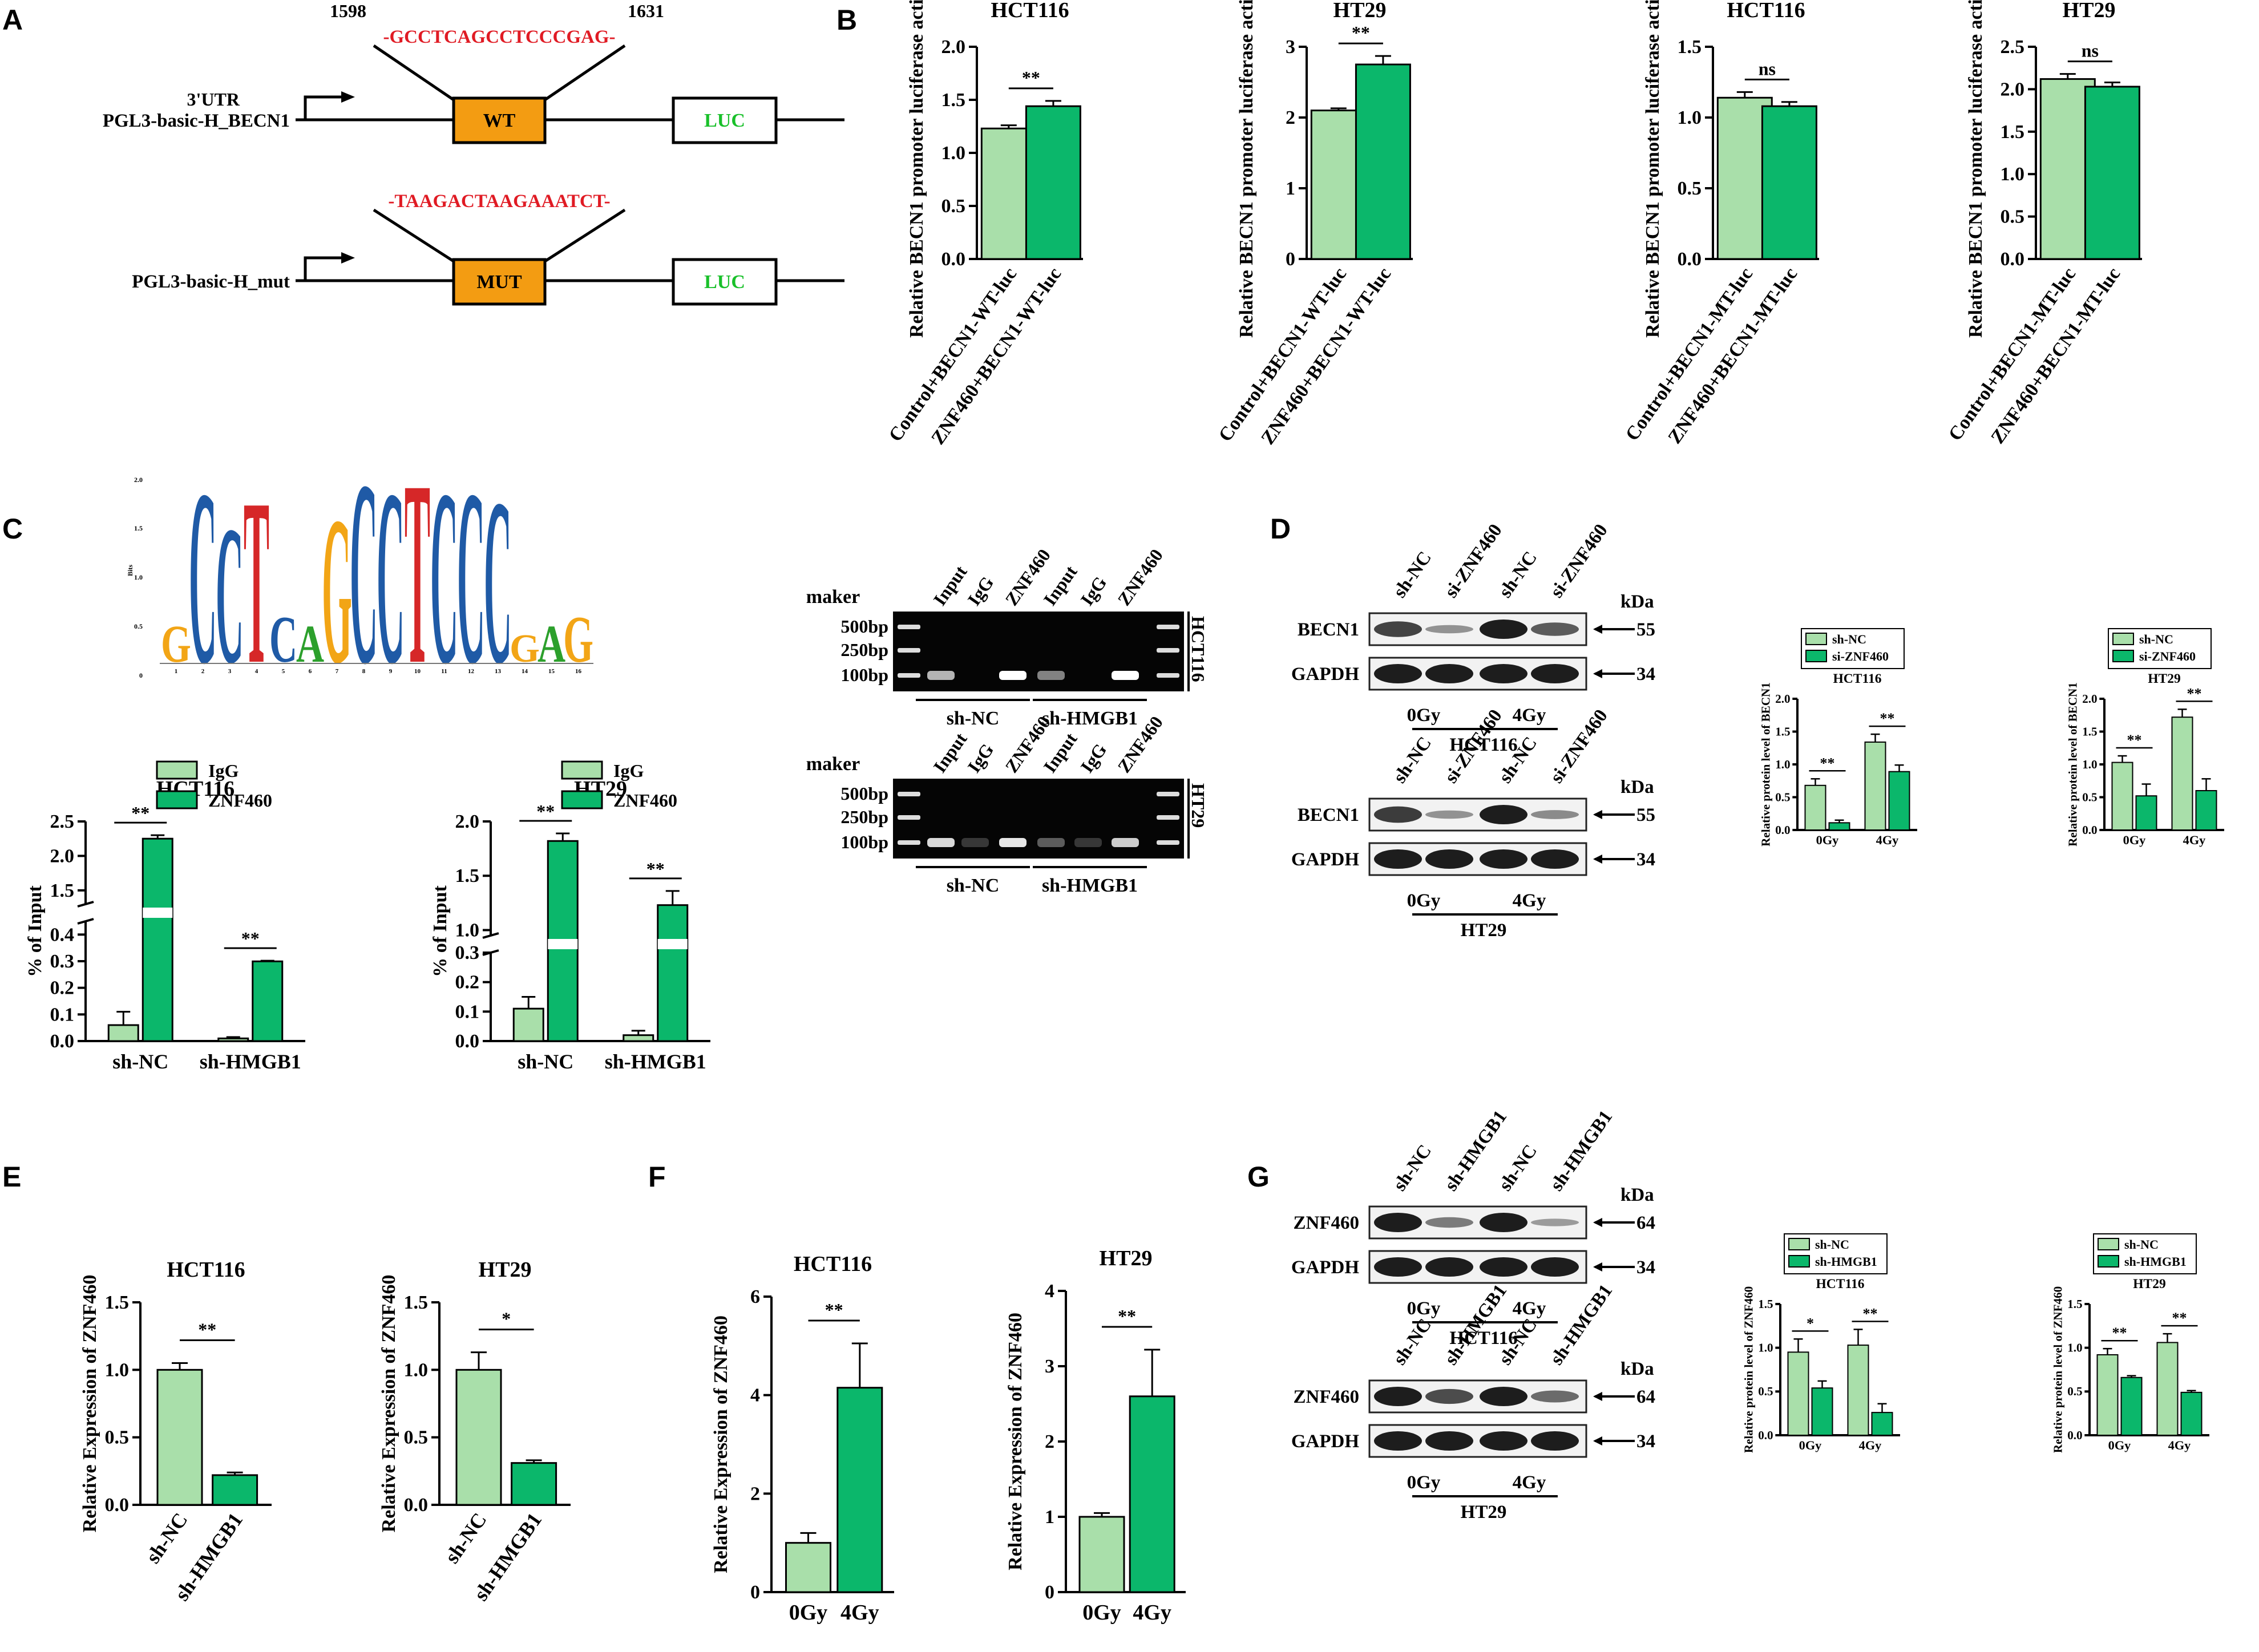  What do you see at coordinates (1328, 815) in the screenshot?
I see `blot-protein-label: BECN1` at bounding box center [1328, 815].